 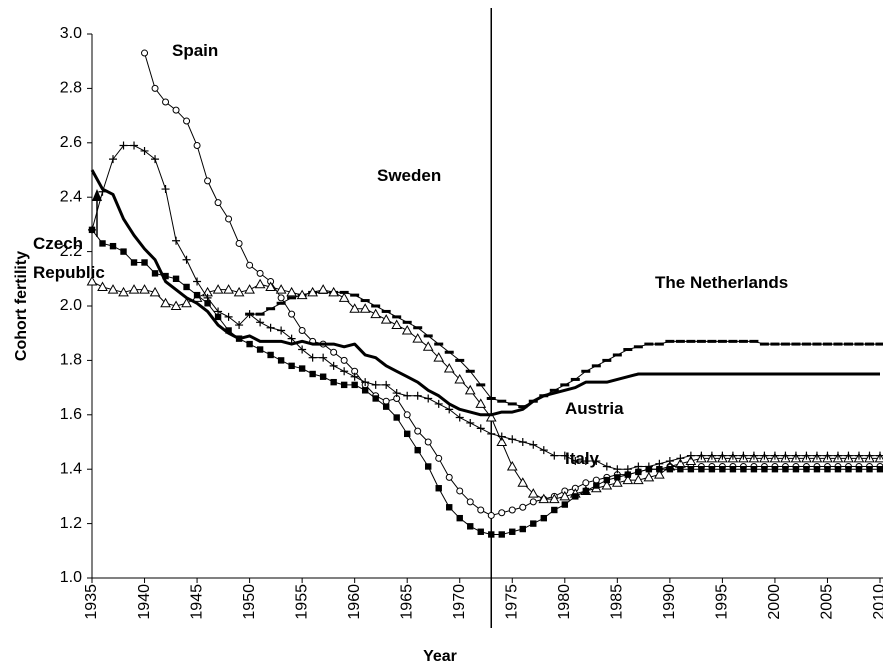 What do you see at coordinates (722, 282) in the screenshot?
I see `series-label: The Netherlands` at bounding box center [722, 282].